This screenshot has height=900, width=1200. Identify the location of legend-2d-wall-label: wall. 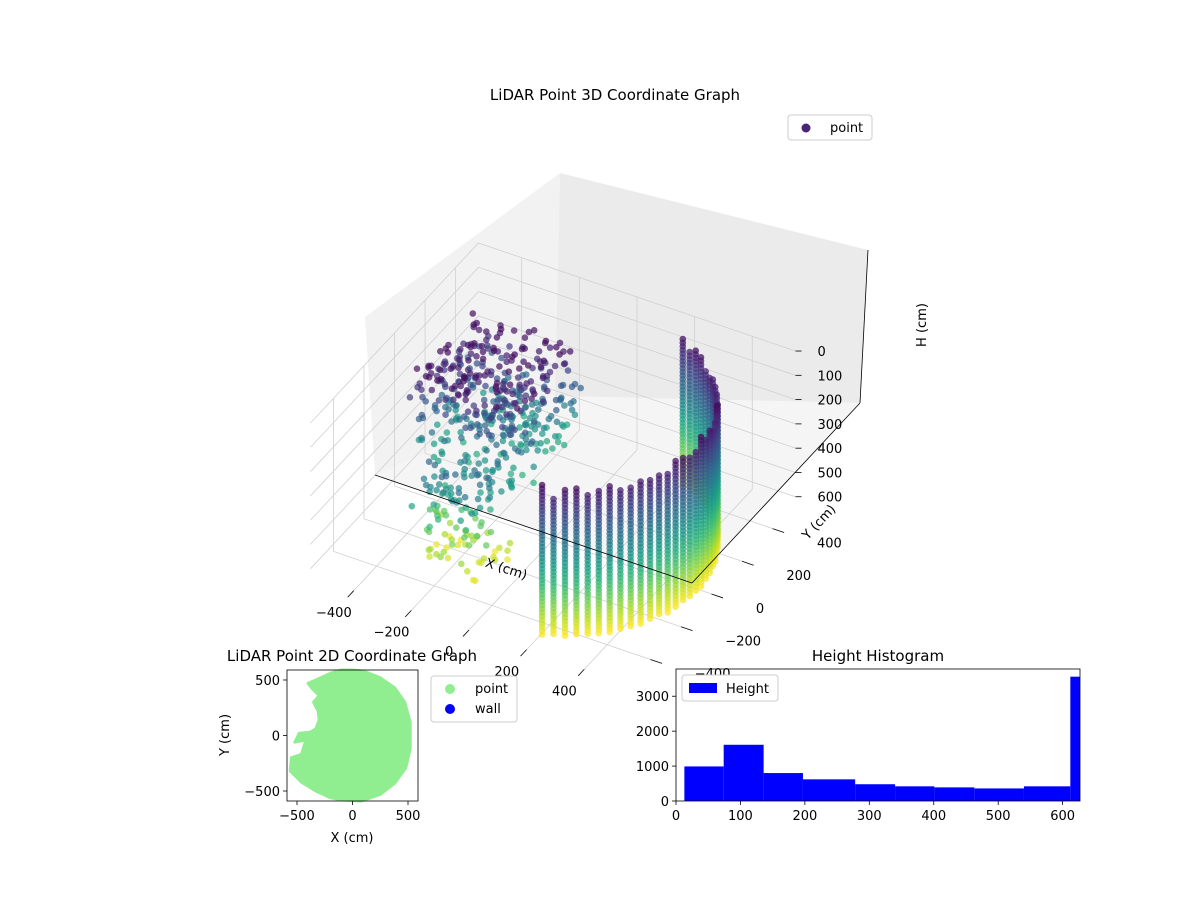
(488, 709).